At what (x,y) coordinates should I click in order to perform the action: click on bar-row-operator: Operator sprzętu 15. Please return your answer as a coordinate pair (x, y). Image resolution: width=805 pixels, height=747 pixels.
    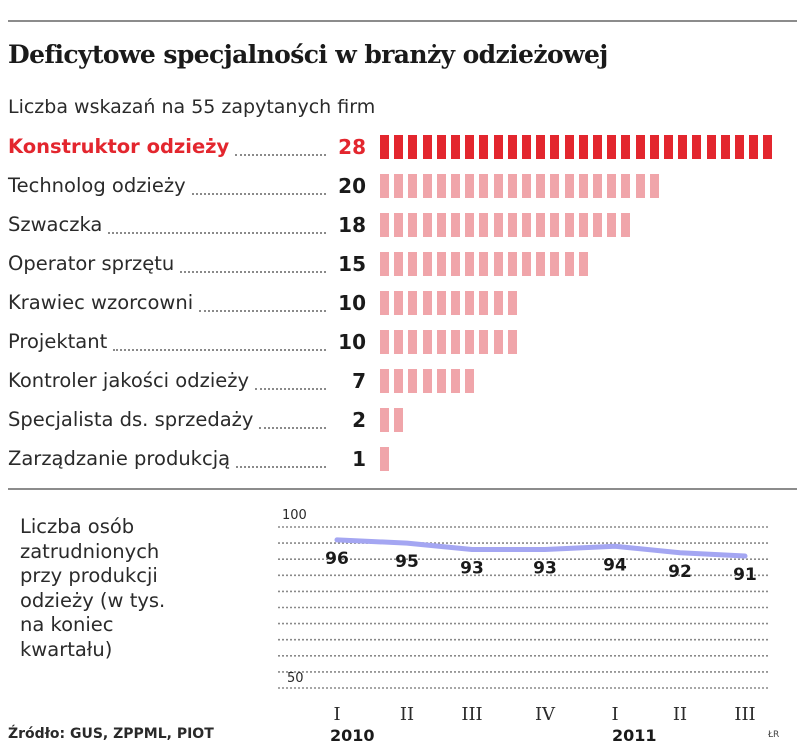
    Looking at the image, I should click on (402, 265).